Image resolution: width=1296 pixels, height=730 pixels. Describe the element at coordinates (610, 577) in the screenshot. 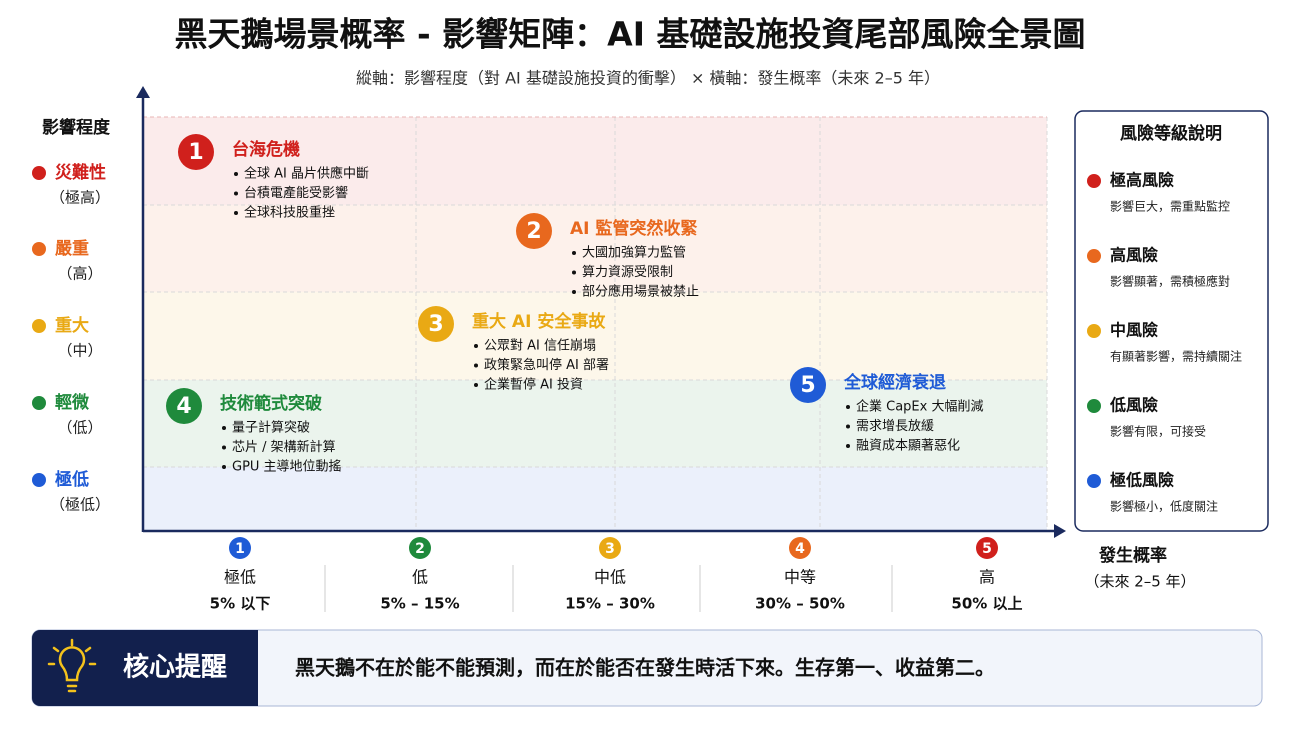

I see `probability-name: 中低` at that location.